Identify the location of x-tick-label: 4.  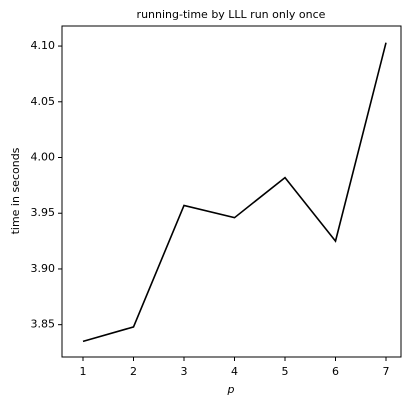
(234, 371).